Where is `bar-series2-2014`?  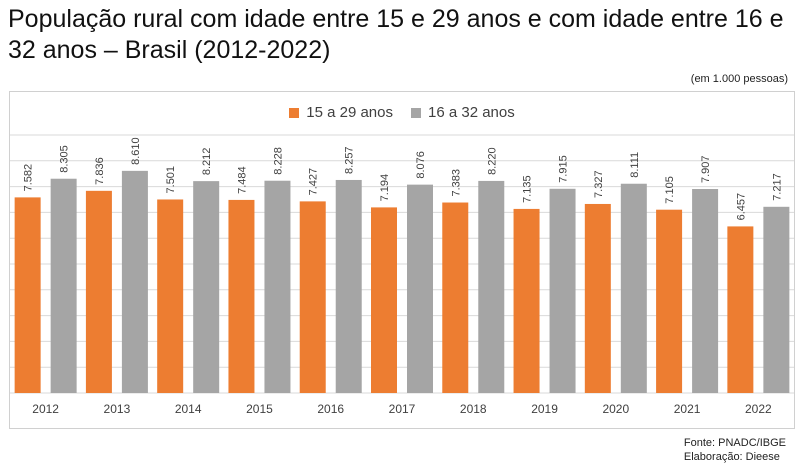 bar-series2-2014 is located at coordinates (206, 287).